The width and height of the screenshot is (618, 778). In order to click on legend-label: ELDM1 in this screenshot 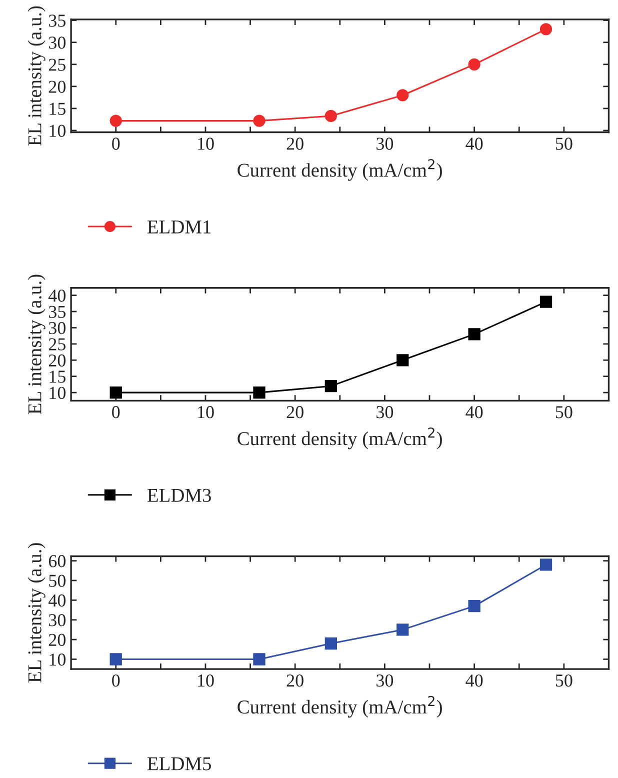, I will do `click(179, 227)`.